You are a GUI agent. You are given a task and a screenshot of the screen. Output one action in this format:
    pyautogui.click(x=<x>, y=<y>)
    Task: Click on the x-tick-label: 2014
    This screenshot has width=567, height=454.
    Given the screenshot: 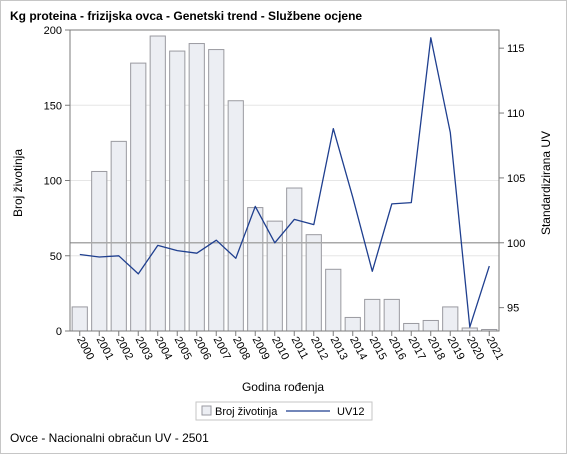 What is the action you would take?
    pyautogui.click(x=358, y=348)
    